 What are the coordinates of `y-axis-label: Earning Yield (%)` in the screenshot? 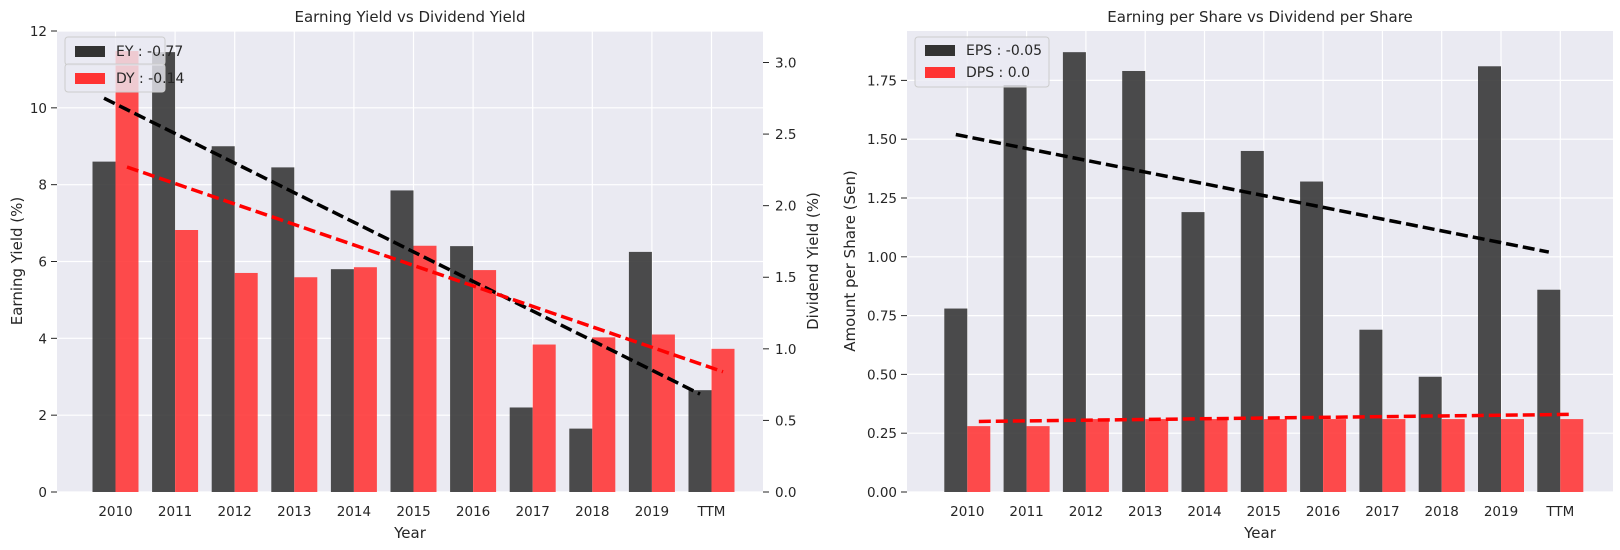 It's located at (17, 261).